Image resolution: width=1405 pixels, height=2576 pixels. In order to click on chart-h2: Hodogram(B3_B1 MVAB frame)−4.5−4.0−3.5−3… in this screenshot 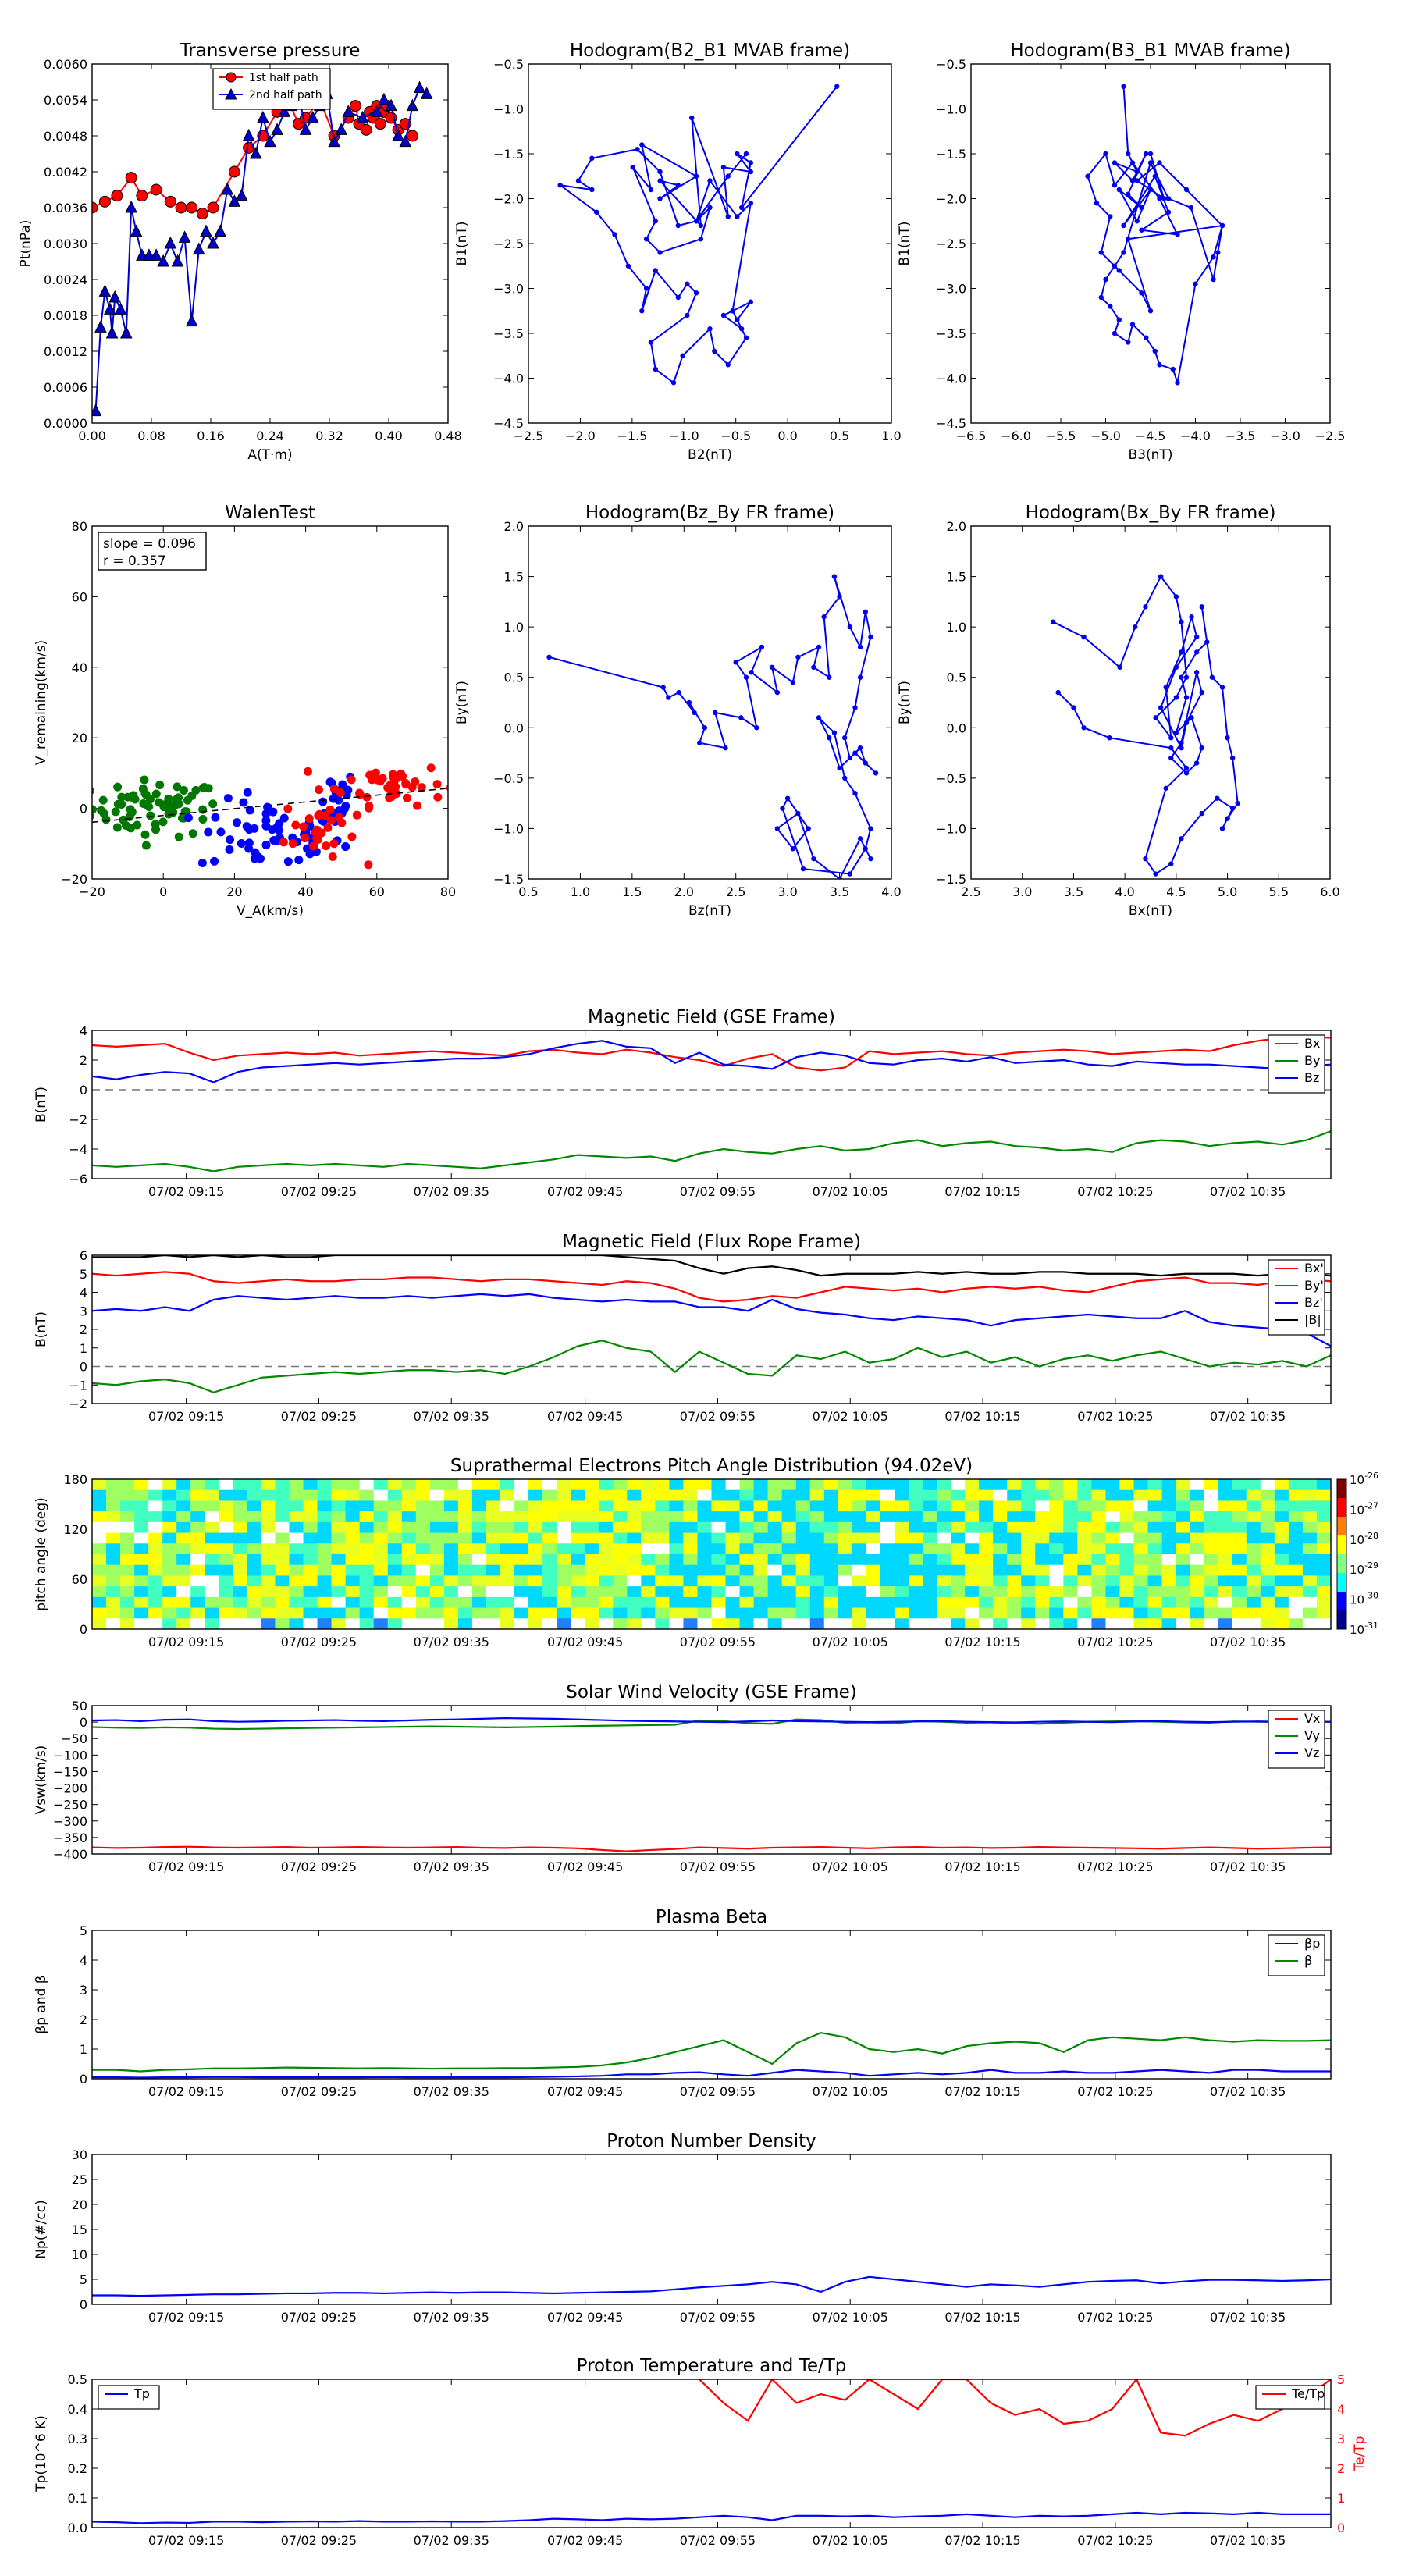, I will do `click(1121, 252)`.